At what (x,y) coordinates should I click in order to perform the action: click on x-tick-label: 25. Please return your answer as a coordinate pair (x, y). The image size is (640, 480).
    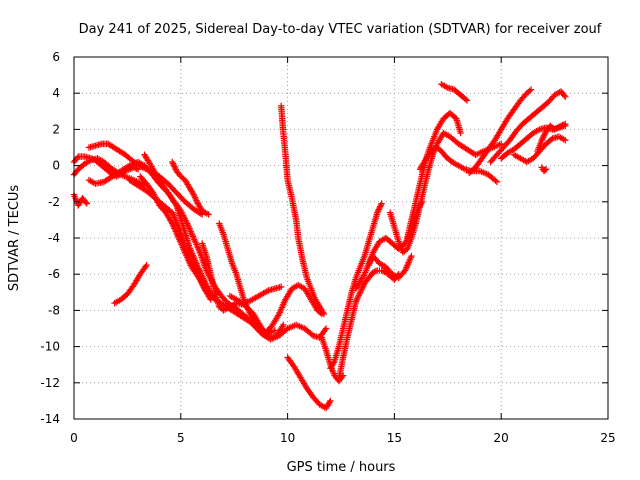
    Looking at the image, I should click on (607, 438).